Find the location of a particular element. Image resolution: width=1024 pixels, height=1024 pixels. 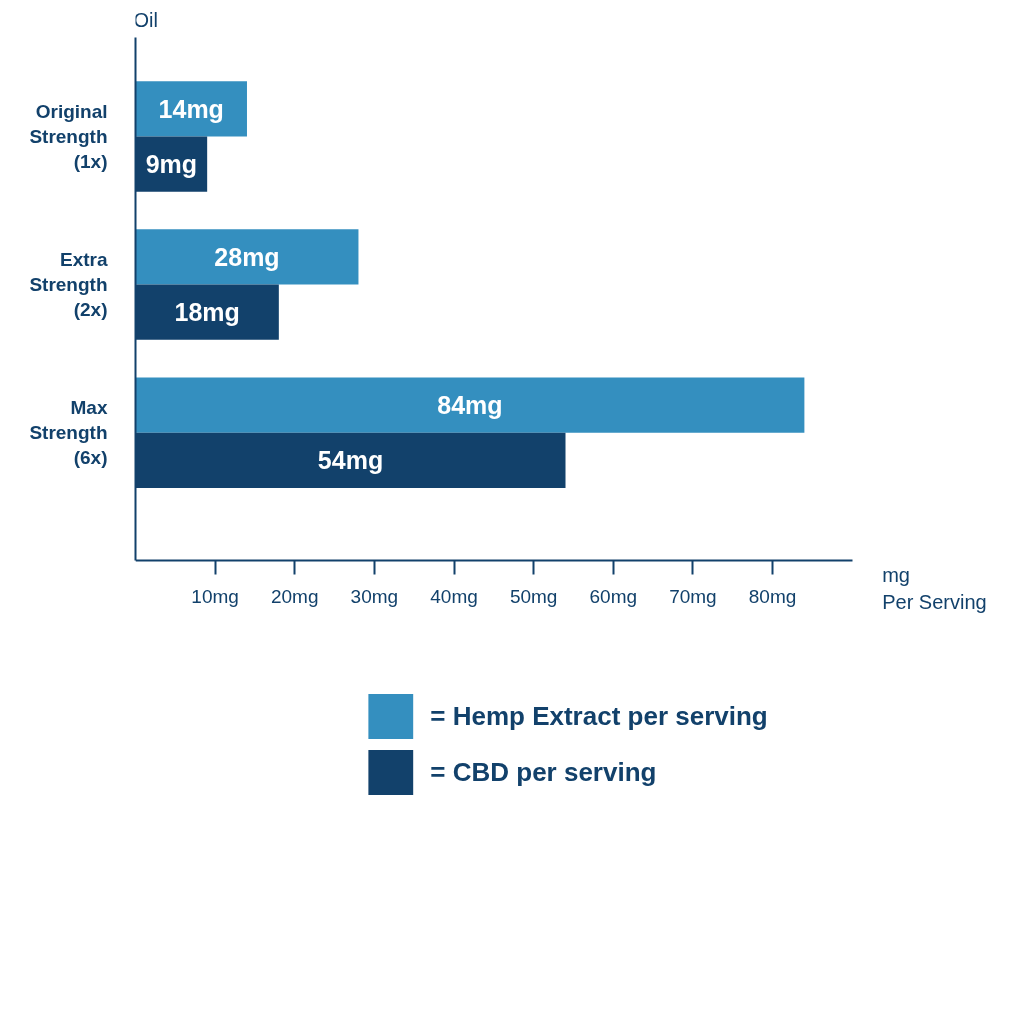

x-tick-label: 80mg is located at coordinates (772, 597).